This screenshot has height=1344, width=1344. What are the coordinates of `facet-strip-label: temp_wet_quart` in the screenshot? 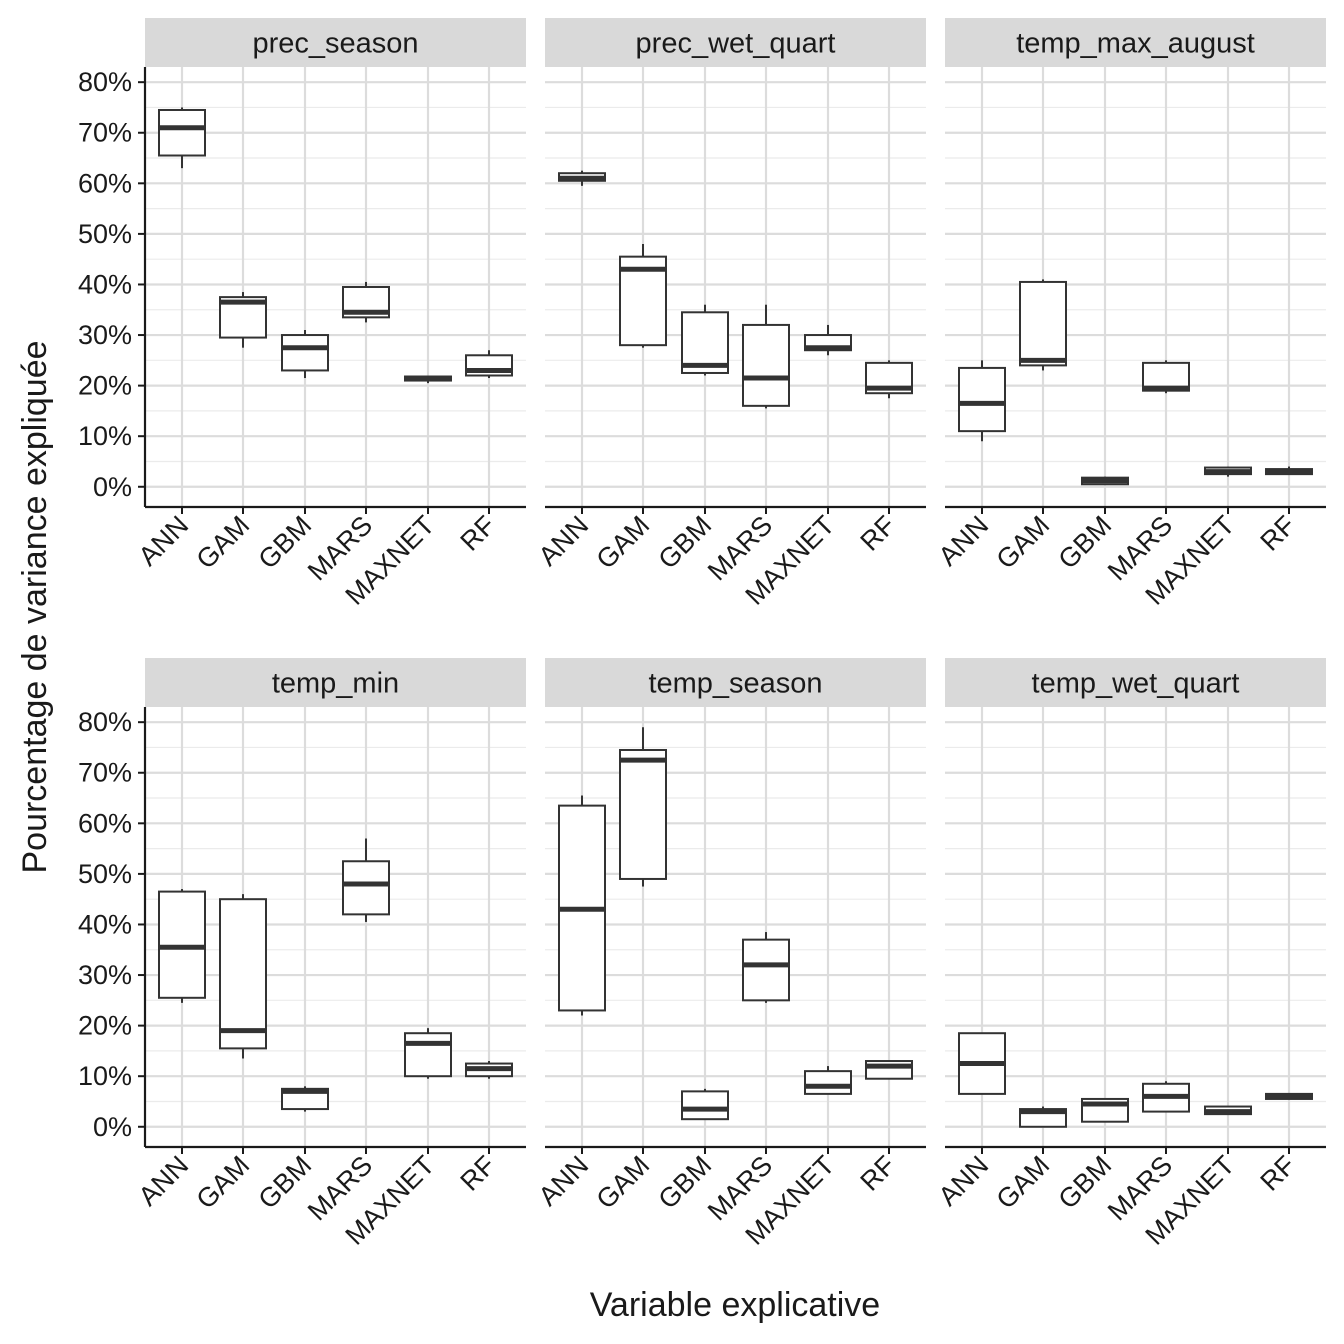 It's located at (1136, 684).